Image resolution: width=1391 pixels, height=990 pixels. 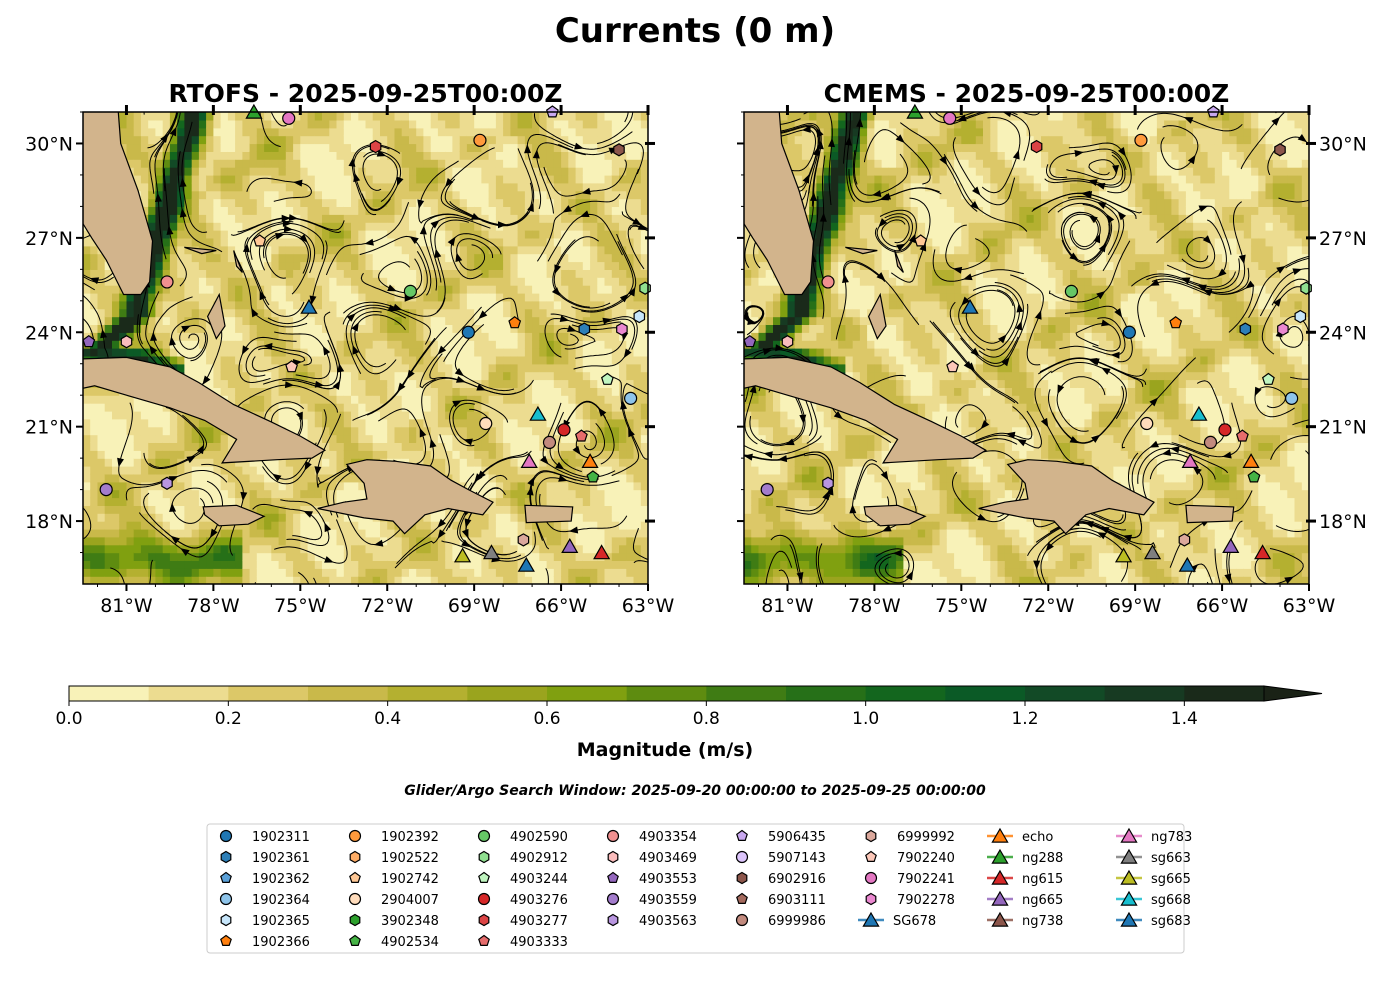 What do you see at coordinates (539, 921) in the screenshot?
I see `legend-label: 4903277` at bounding box center [539, 921].